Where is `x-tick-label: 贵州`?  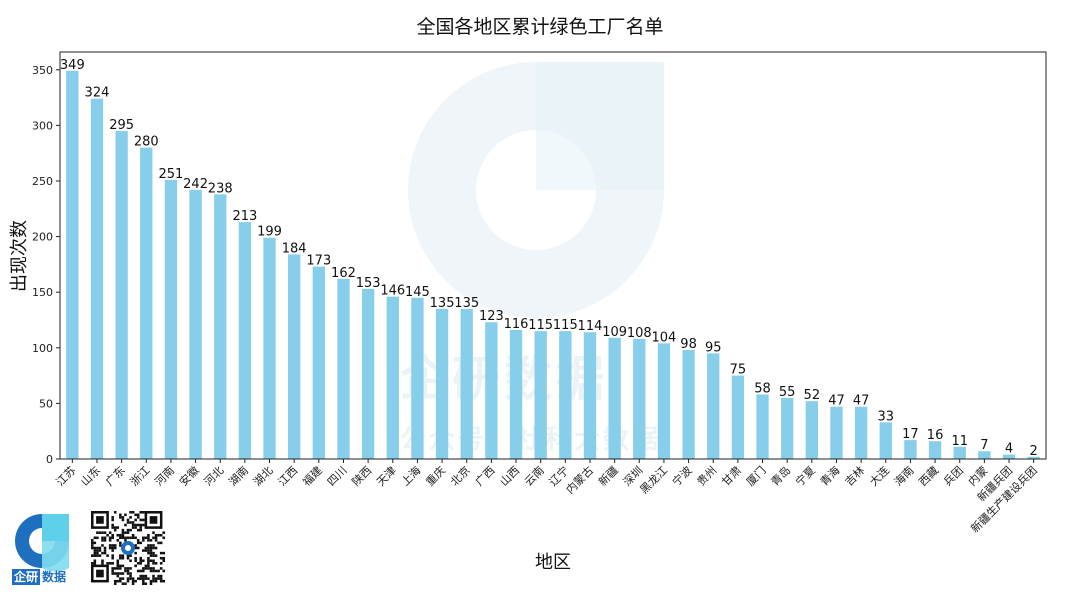
x-tick-label: 贵州 is located at coordinates (707, 476).